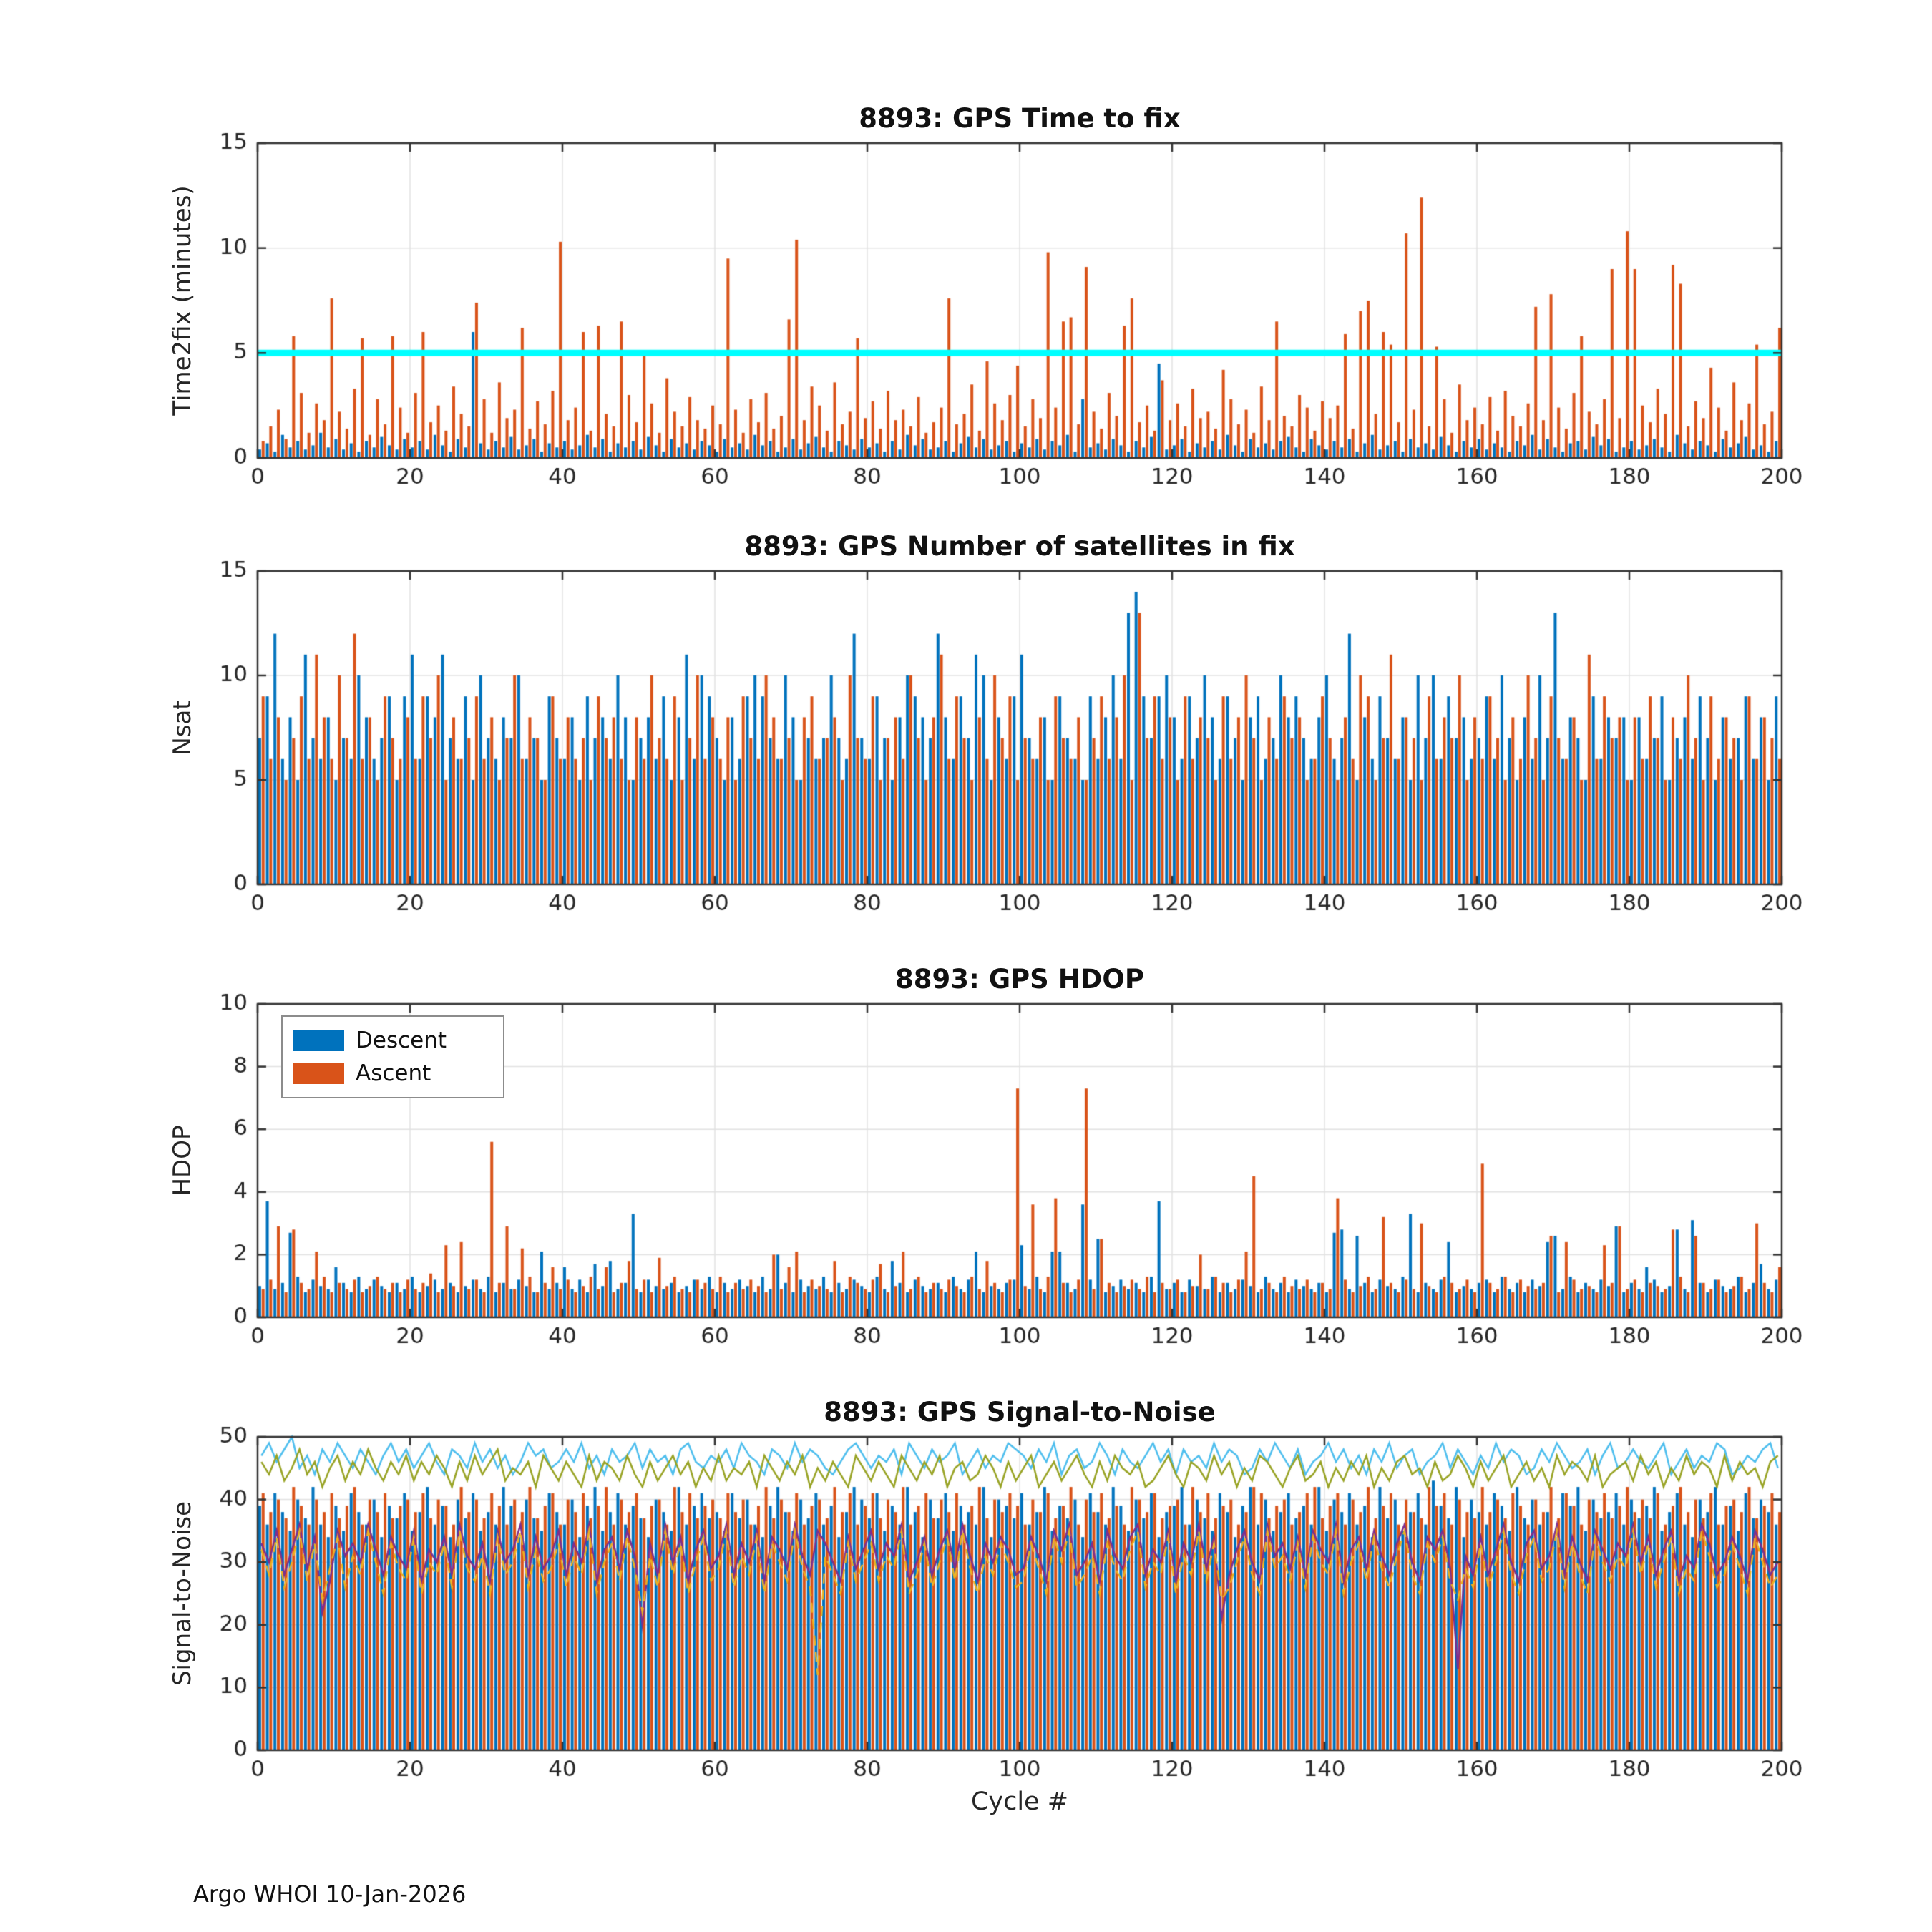 This screenshot has width=1932, height=1932. I want to click on ylabel-time2fix: Time2fix (minutes), so click(182, 300).